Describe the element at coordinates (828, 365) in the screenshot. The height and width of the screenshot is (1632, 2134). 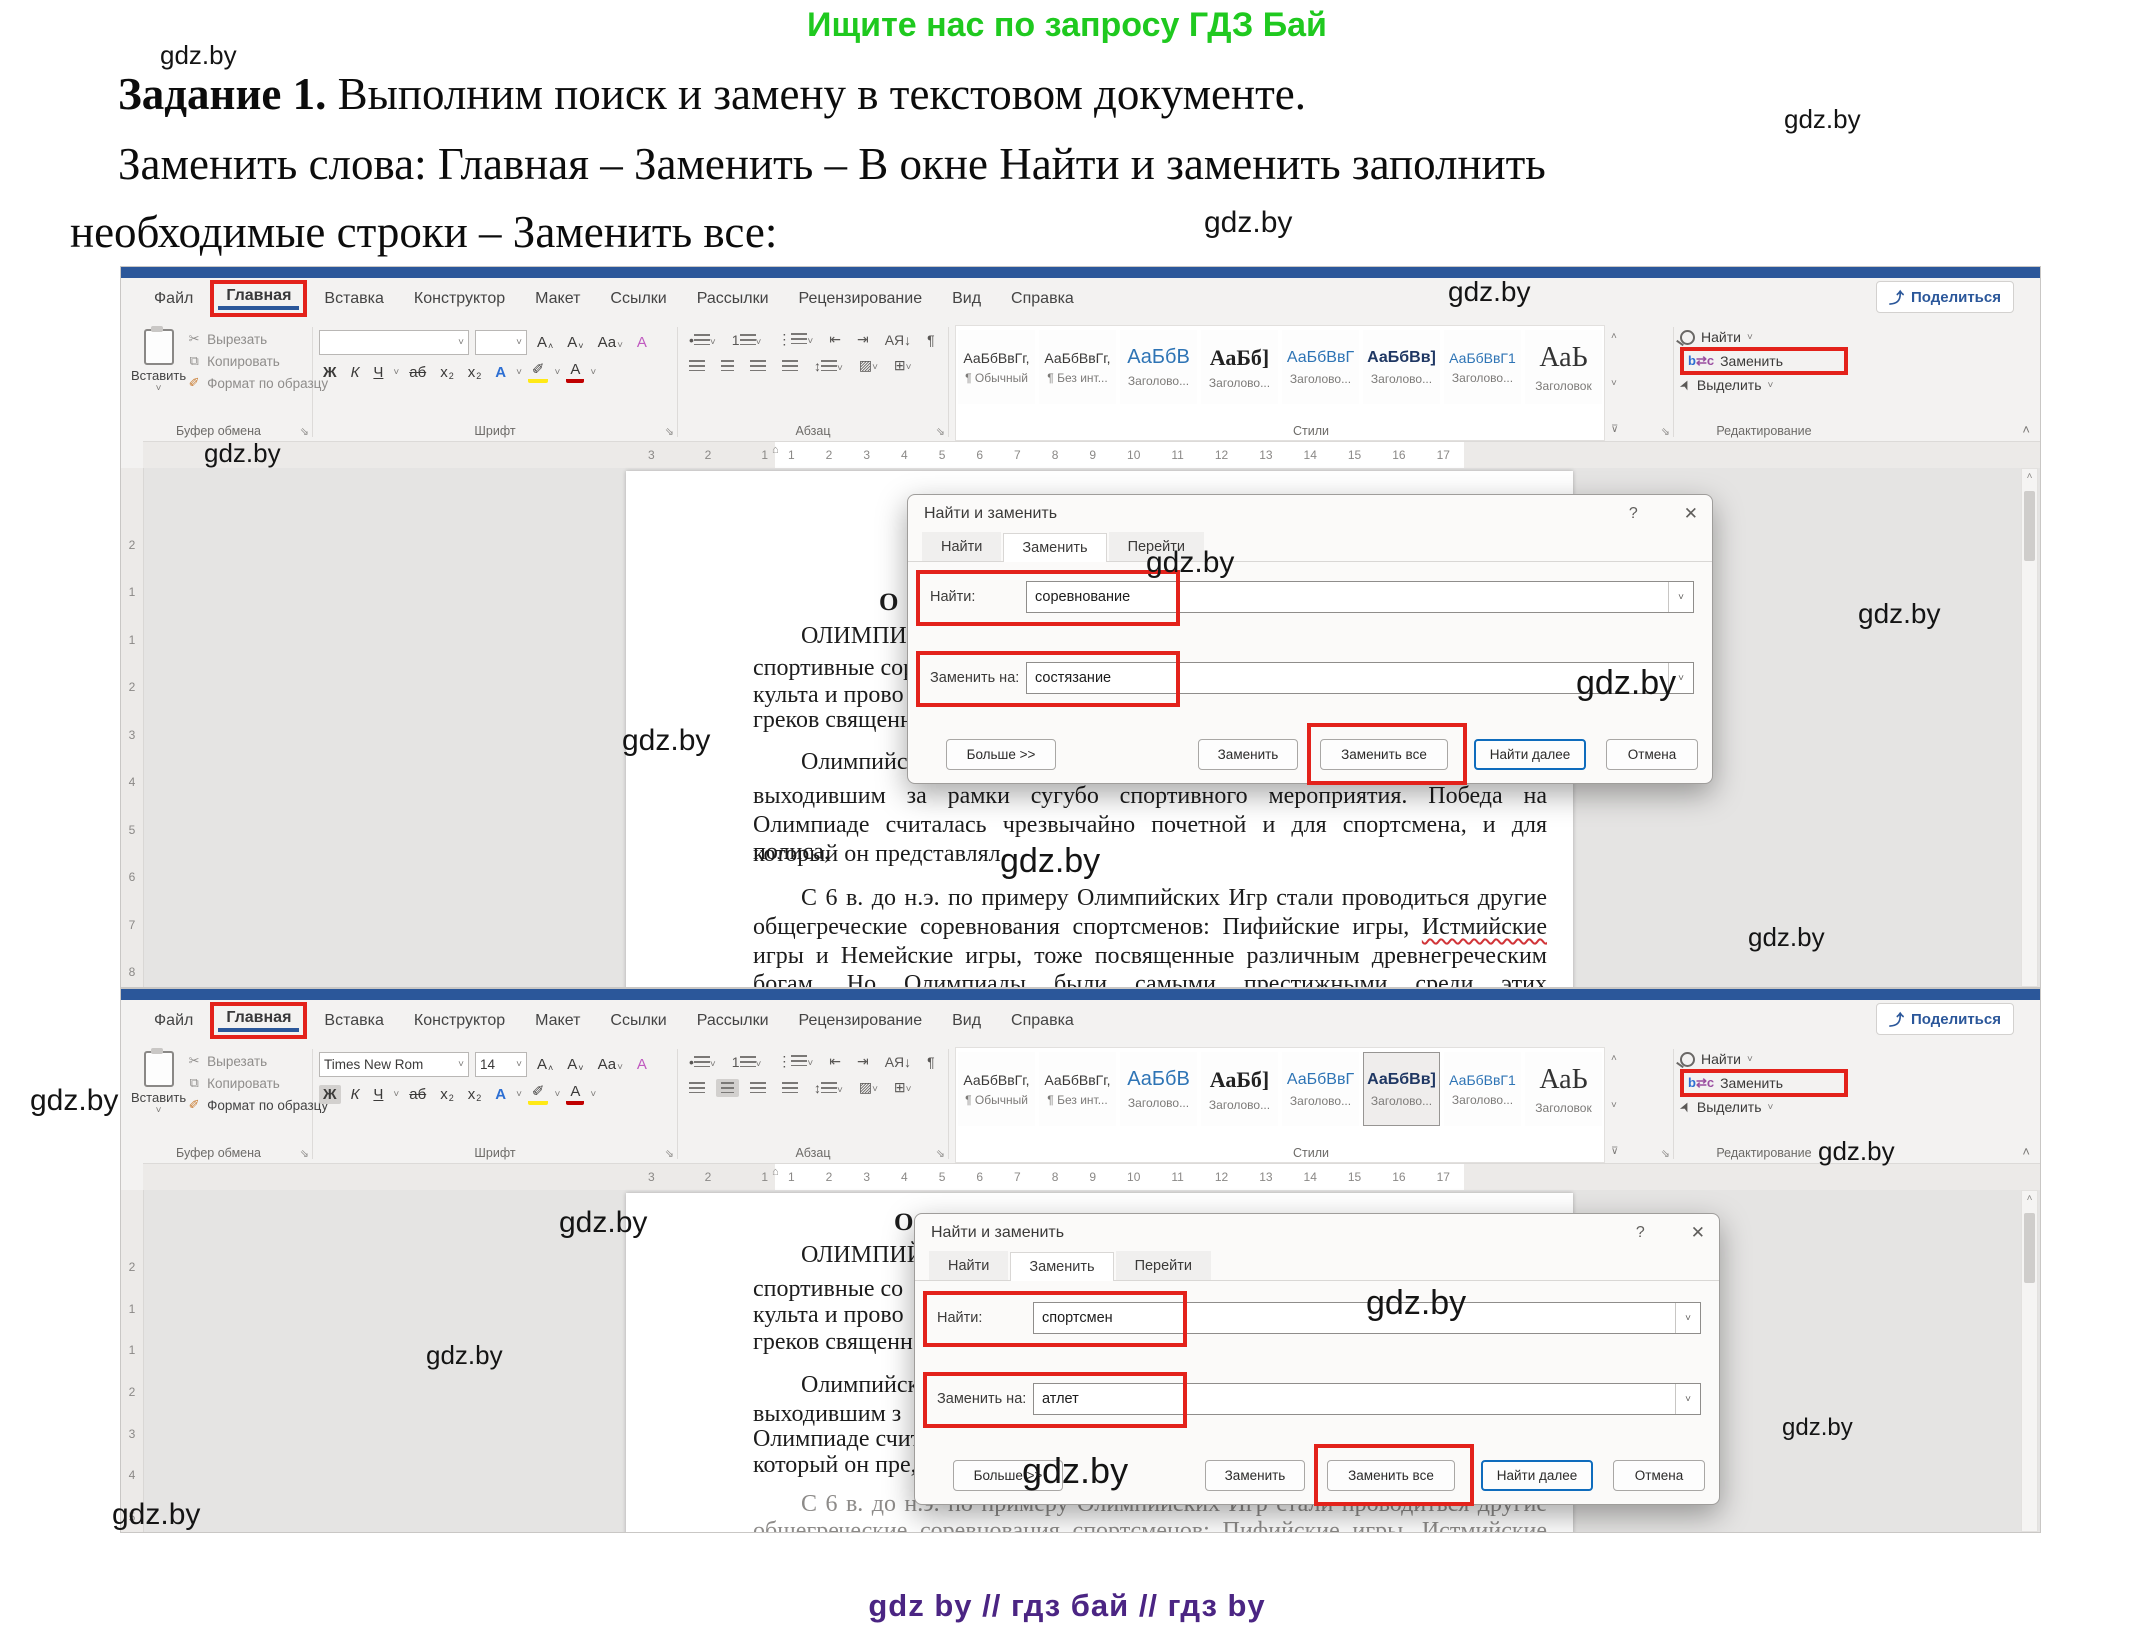
I see `line-spacing-button: ↕ ˅` at that location.